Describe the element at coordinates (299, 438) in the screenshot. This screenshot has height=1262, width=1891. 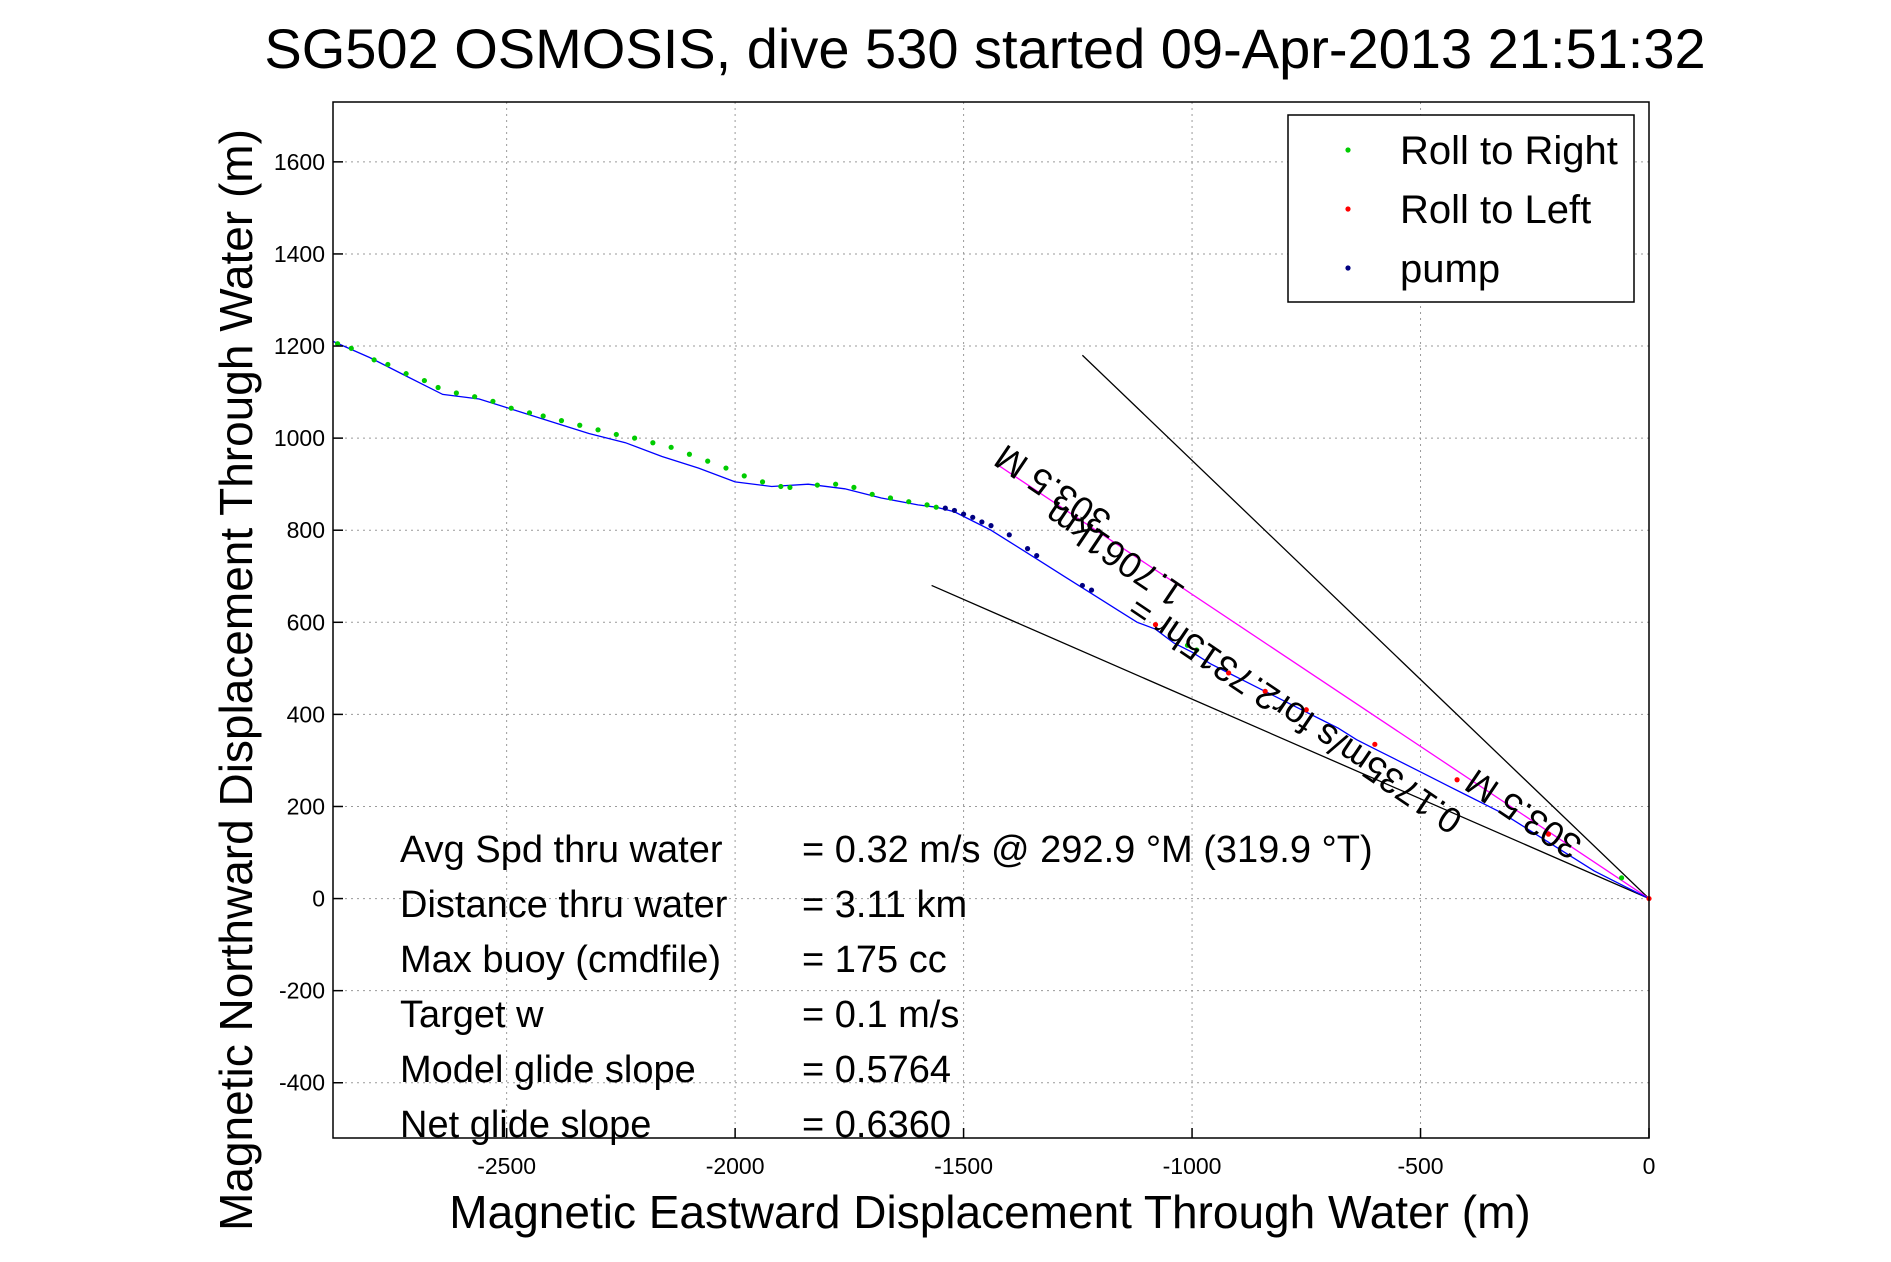
I see `y-tick-label: 1000` at that location.